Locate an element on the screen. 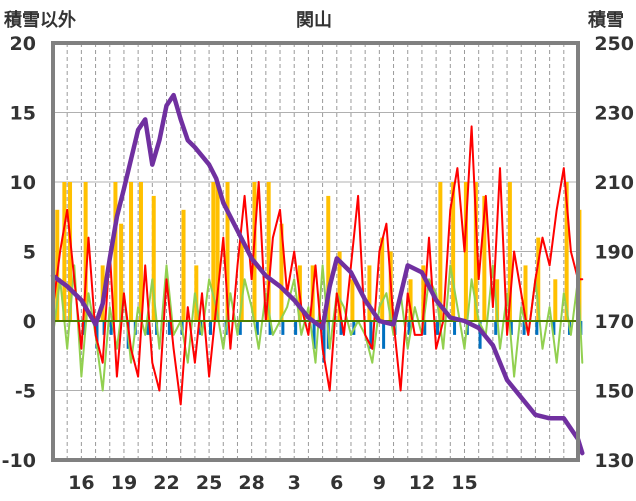  right-axis-title: 積雪 is located at coordinates (606, 20).